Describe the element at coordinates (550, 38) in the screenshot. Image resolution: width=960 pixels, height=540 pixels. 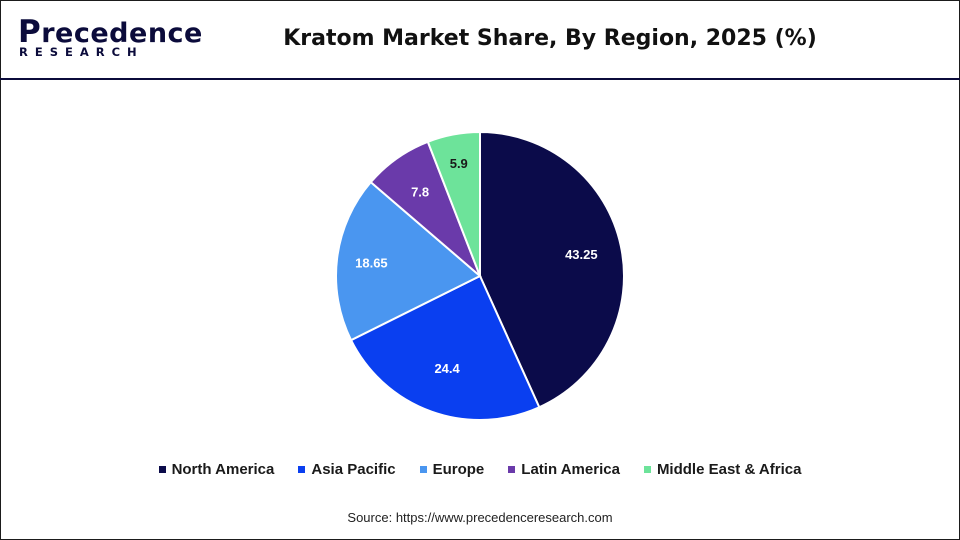
I see `chart-title: Kratom Market Share, By Region, 2025 (%)` at that location.